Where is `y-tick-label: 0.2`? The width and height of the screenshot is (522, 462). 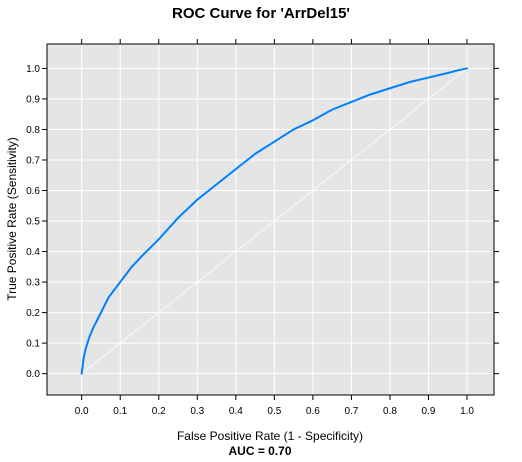 y-tick-label: 0.2 is located at coordinates (33, 313).